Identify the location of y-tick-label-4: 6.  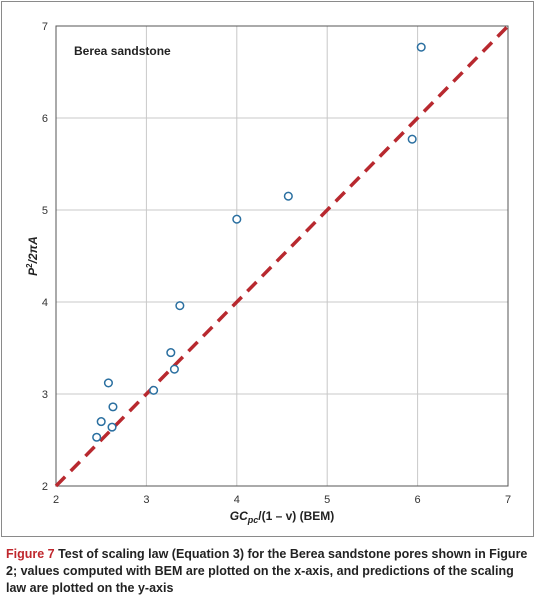
(45, 119).